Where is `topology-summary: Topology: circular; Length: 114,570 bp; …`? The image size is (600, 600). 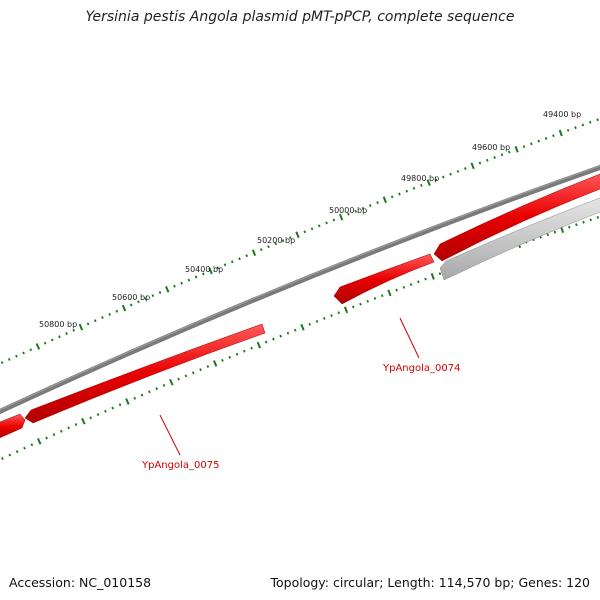
topology-summary: Topology: circular; Length: 114,570 bp; … is located at coordinates (430, 582).